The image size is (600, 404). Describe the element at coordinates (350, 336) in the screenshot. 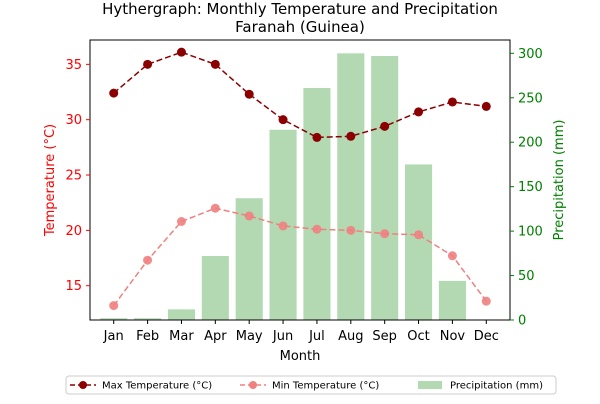

I see `x-tick-label-aug: Aug` at that location.